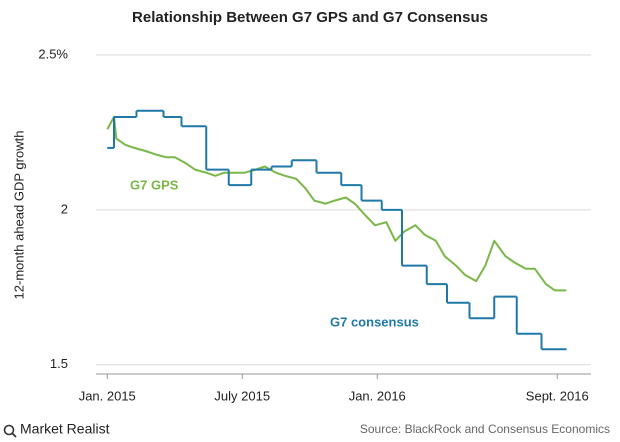 The image size is (620, 442). Describe the element at coordinates (64, 208) in the screenshot. I see `y-tick-label: 2` at that location.